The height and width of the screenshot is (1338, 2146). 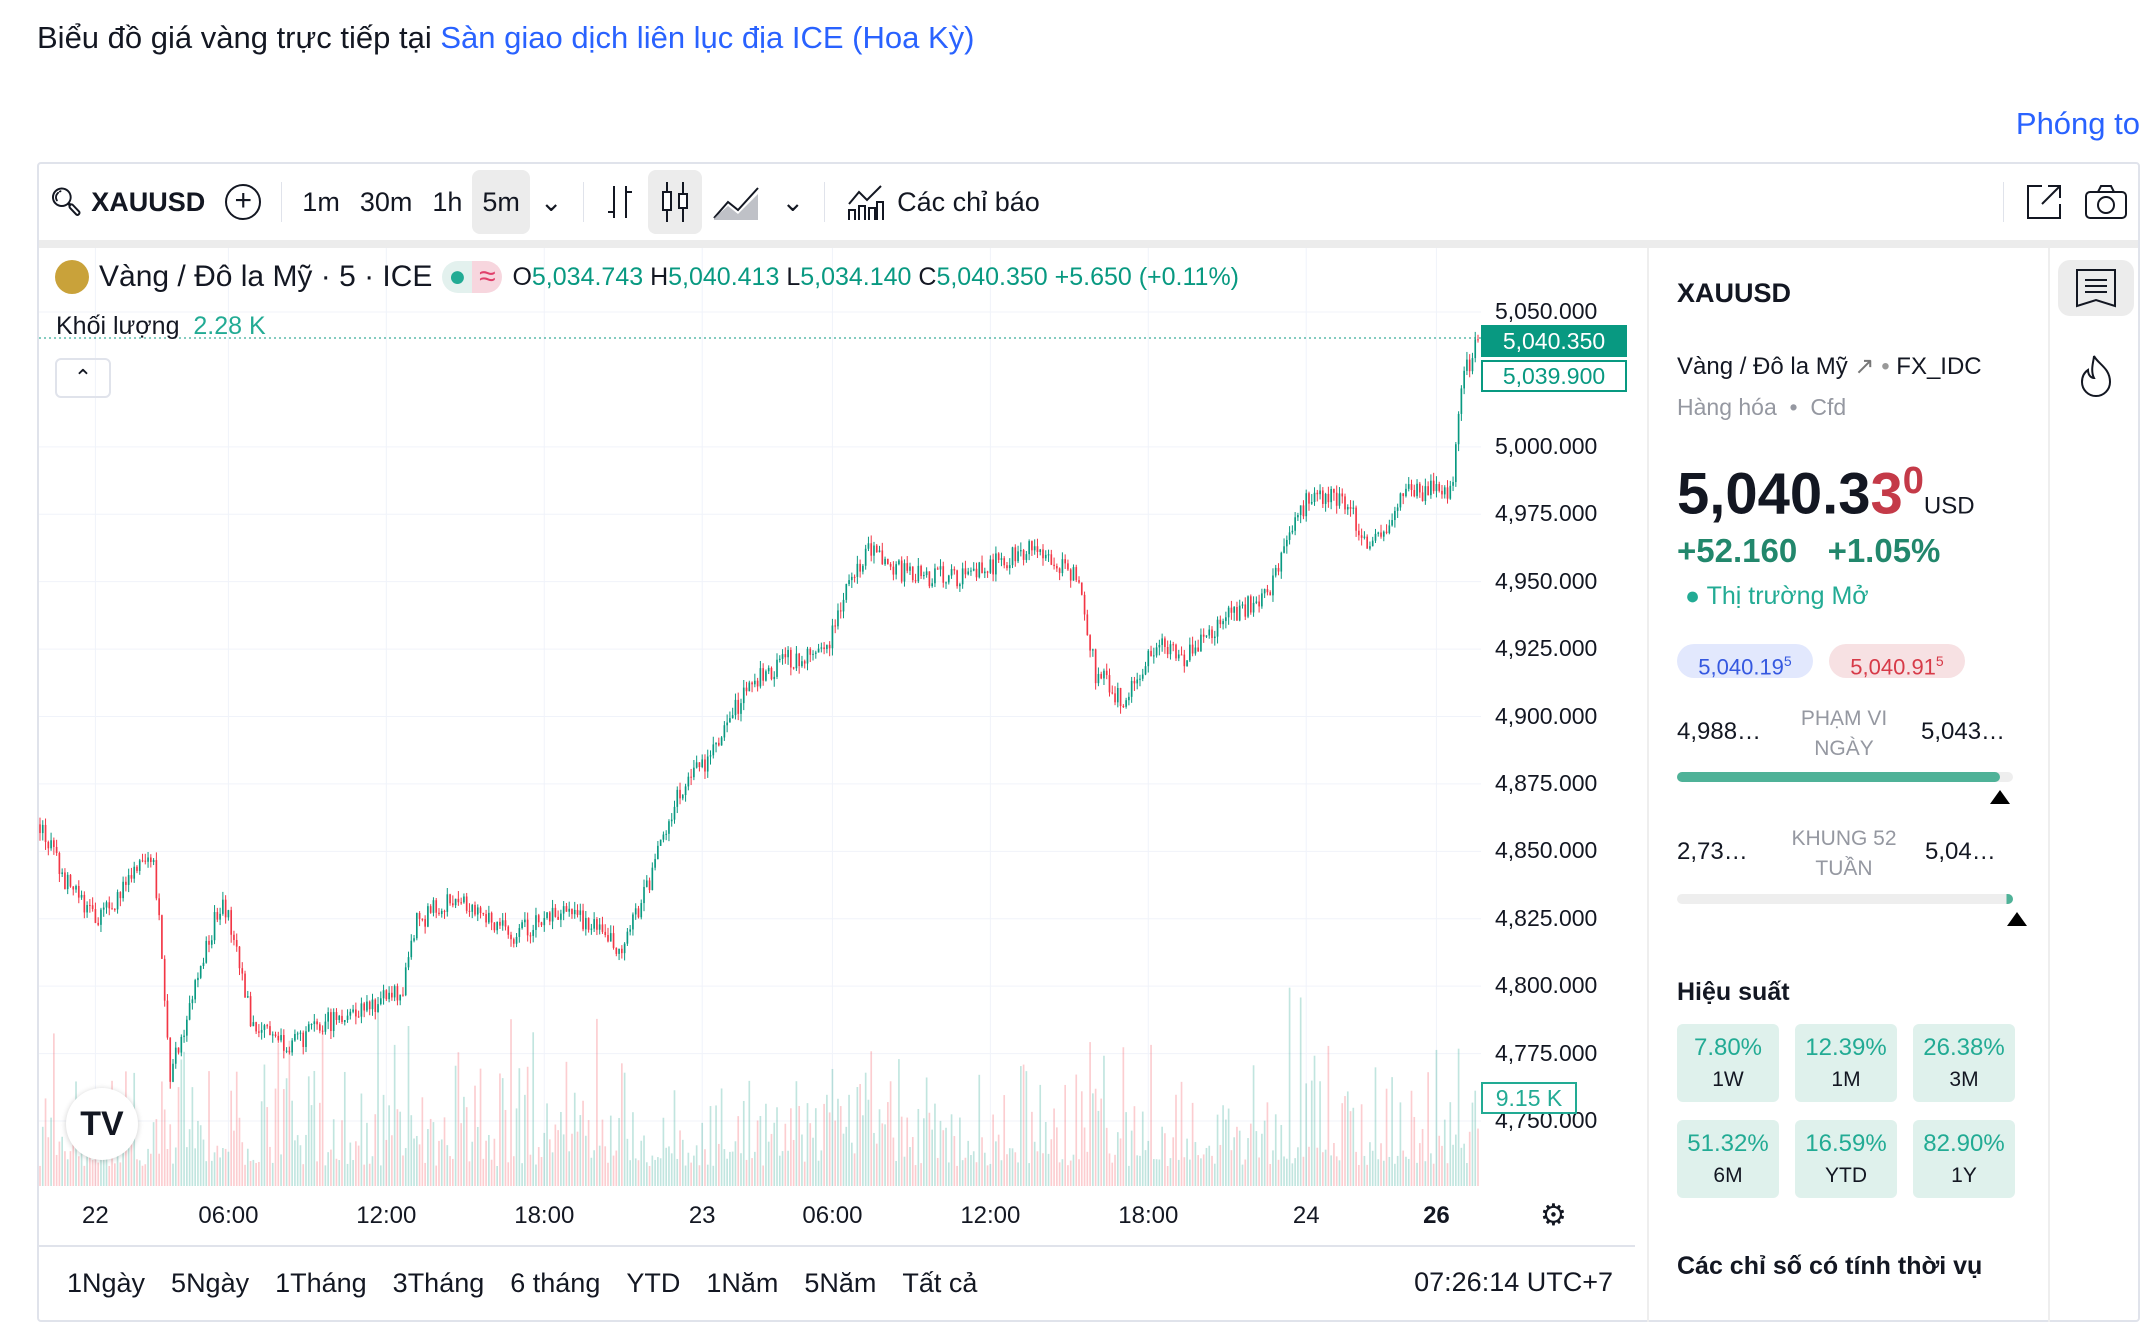 What do you see at coordinates (447, 201) in the screenshot?
I see `interval-1h: 1h` at bounding box center [447, 201].